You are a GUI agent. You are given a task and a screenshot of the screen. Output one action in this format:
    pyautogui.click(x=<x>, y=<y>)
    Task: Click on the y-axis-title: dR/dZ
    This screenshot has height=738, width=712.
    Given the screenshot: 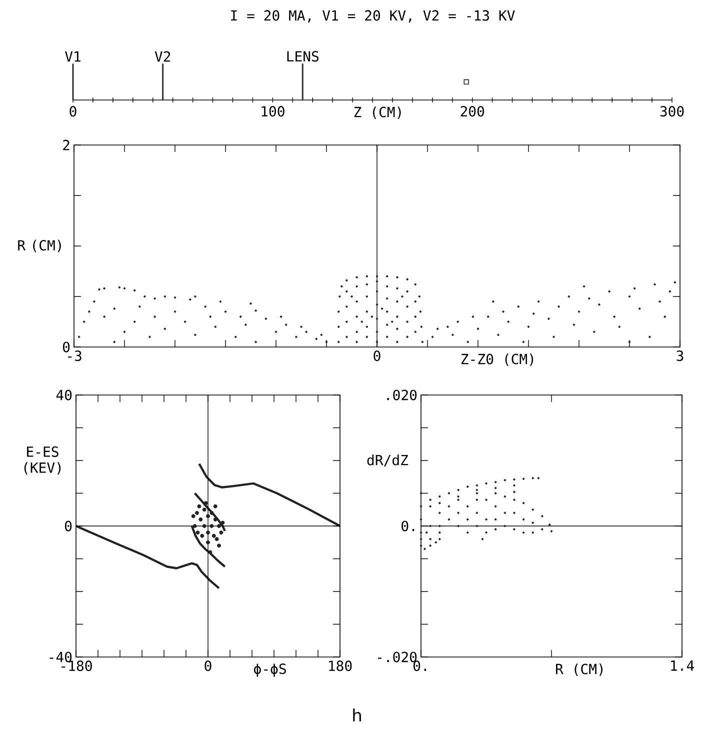 What is the action you would take?
    pyautogui.click(x=387, y=460)
    